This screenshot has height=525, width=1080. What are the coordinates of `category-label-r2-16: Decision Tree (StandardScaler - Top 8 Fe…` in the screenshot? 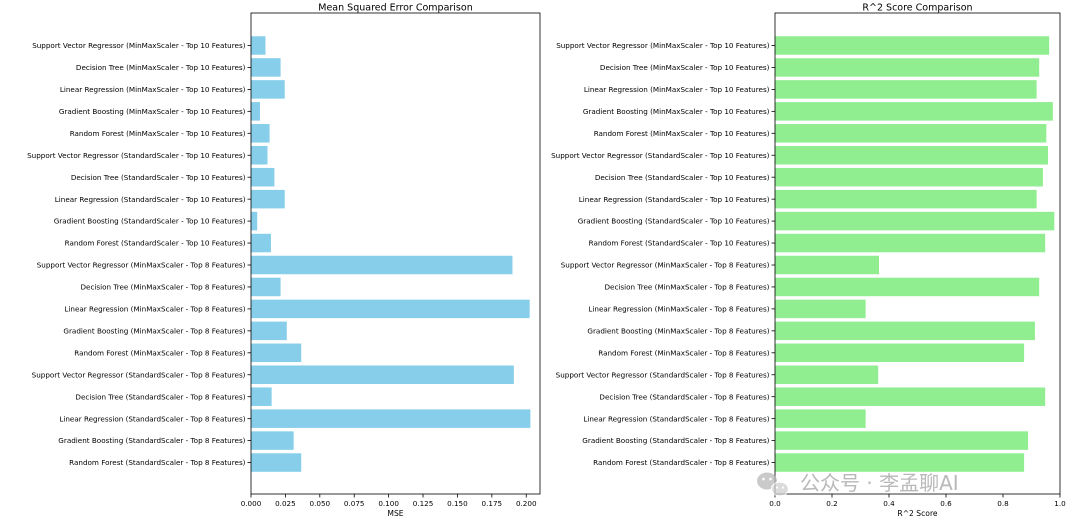 It's located at (684, 396).